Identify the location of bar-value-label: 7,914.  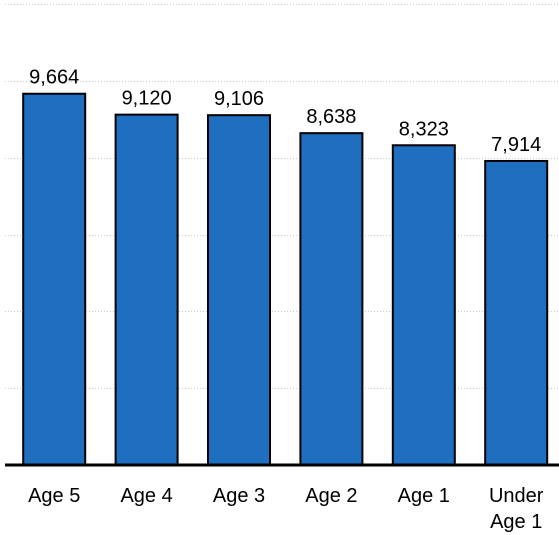
(516, 145).